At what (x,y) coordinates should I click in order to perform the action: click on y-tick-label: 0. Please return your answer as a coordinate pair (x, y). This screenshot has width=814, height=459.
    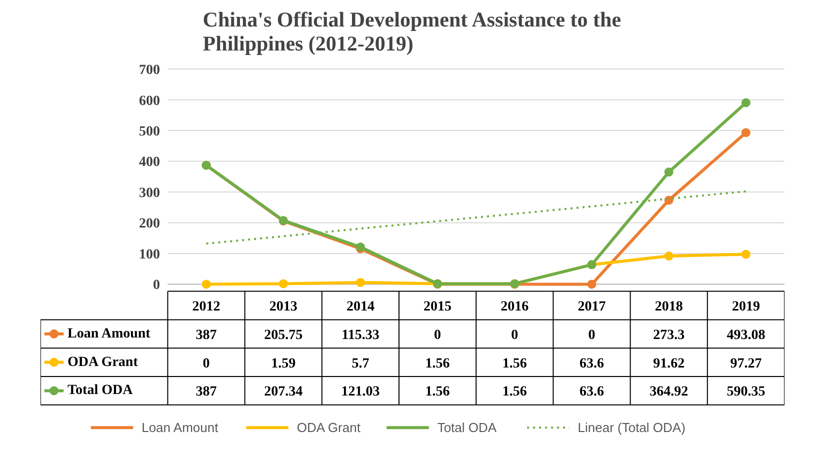
    Looking at the image, I should click on (156, 286).